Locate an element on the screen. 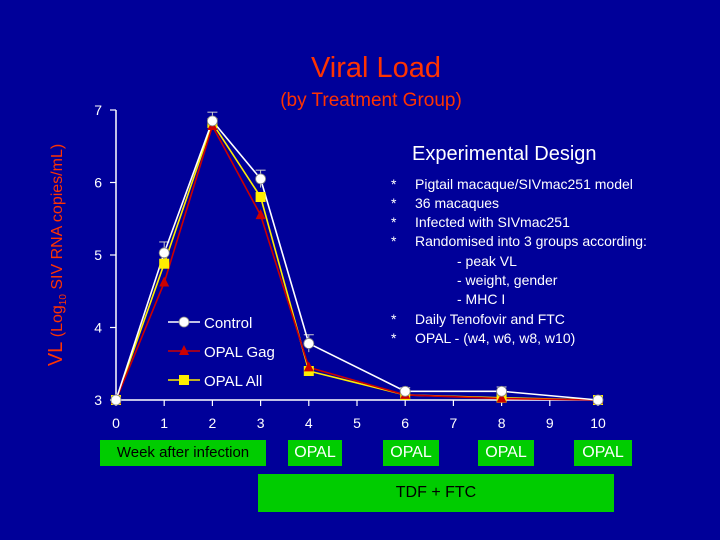 This screenshot has height=540, width=720. x-tick-label: 0 is located at coordinates (116, 423).